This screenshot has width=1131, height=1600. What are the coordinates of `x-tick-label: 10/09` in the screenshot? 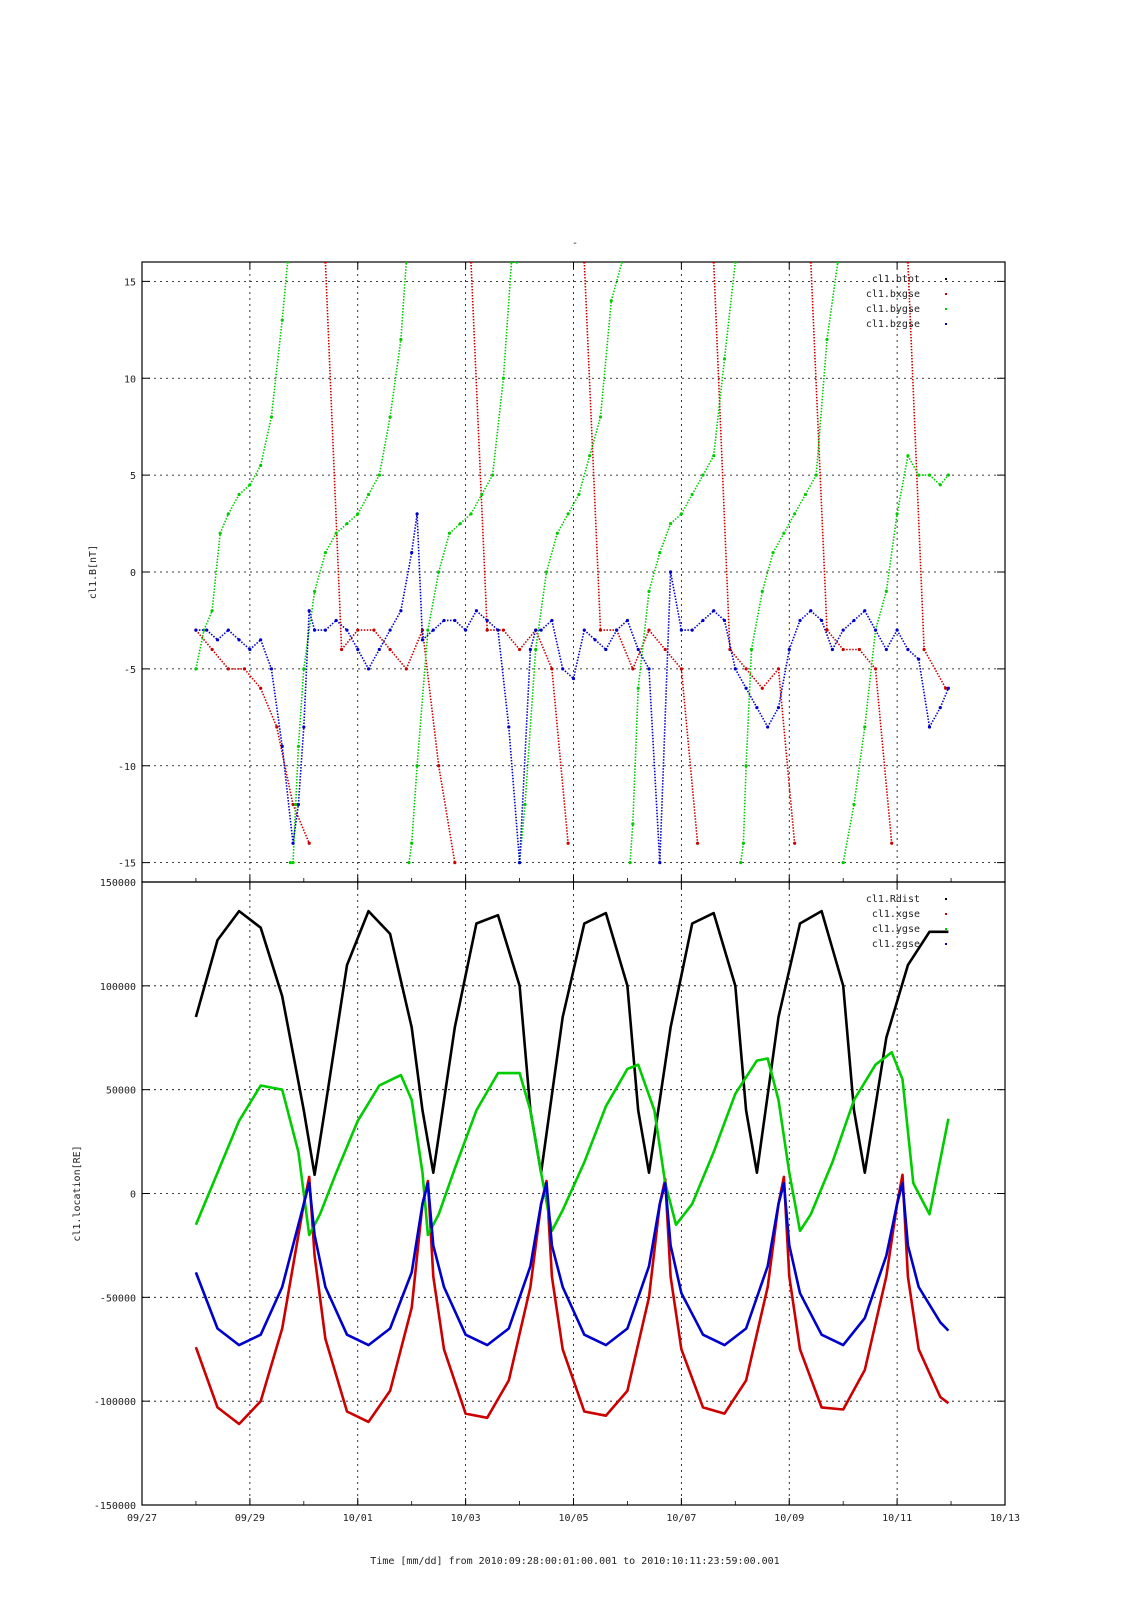 It's located at (789, 1518).